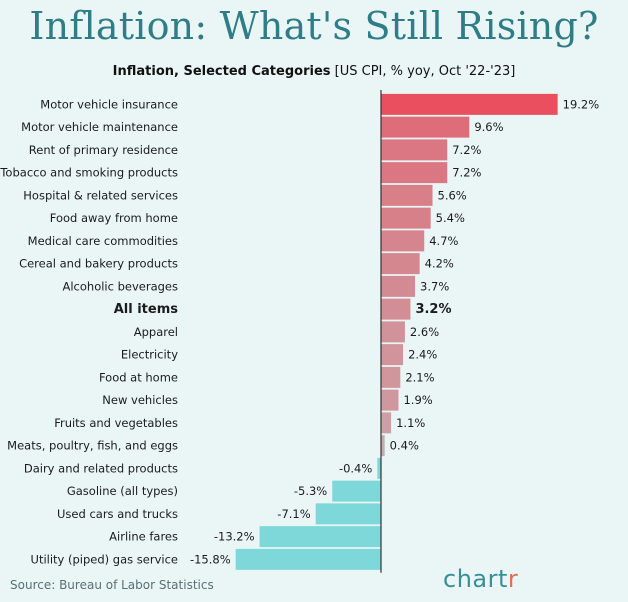 This screenshot has width=628, height=602. Describe the element at coordinates (320, 537) in the screenshot. I see `bar-airline-fares` at that location.